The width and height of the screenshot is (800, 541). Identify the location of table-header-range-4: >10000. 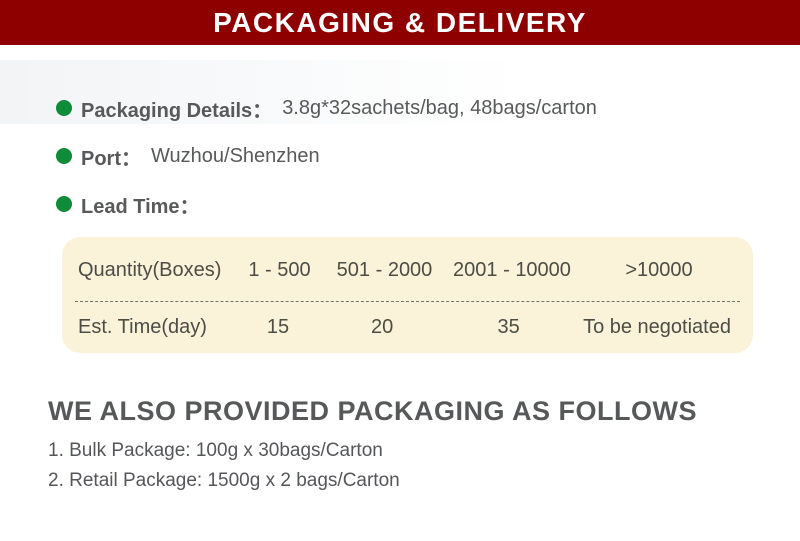
(659, 269).